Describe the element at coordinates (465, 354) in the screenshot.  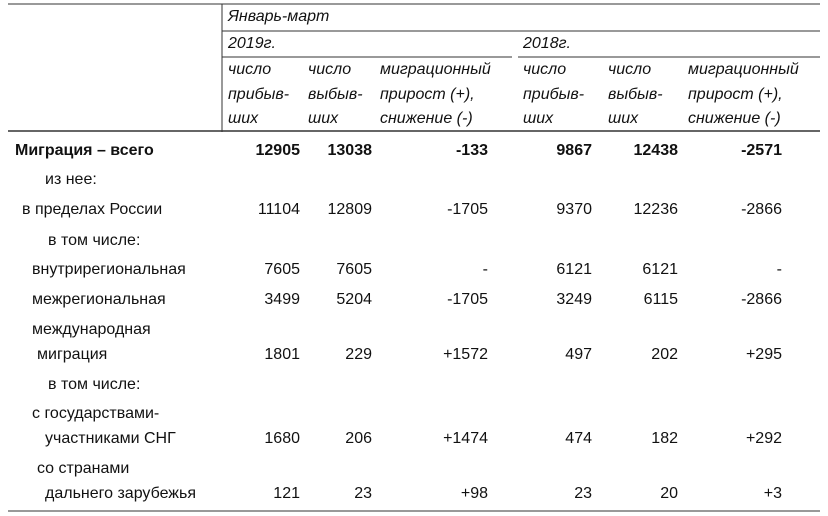
I see `cell: +1572` at that location.